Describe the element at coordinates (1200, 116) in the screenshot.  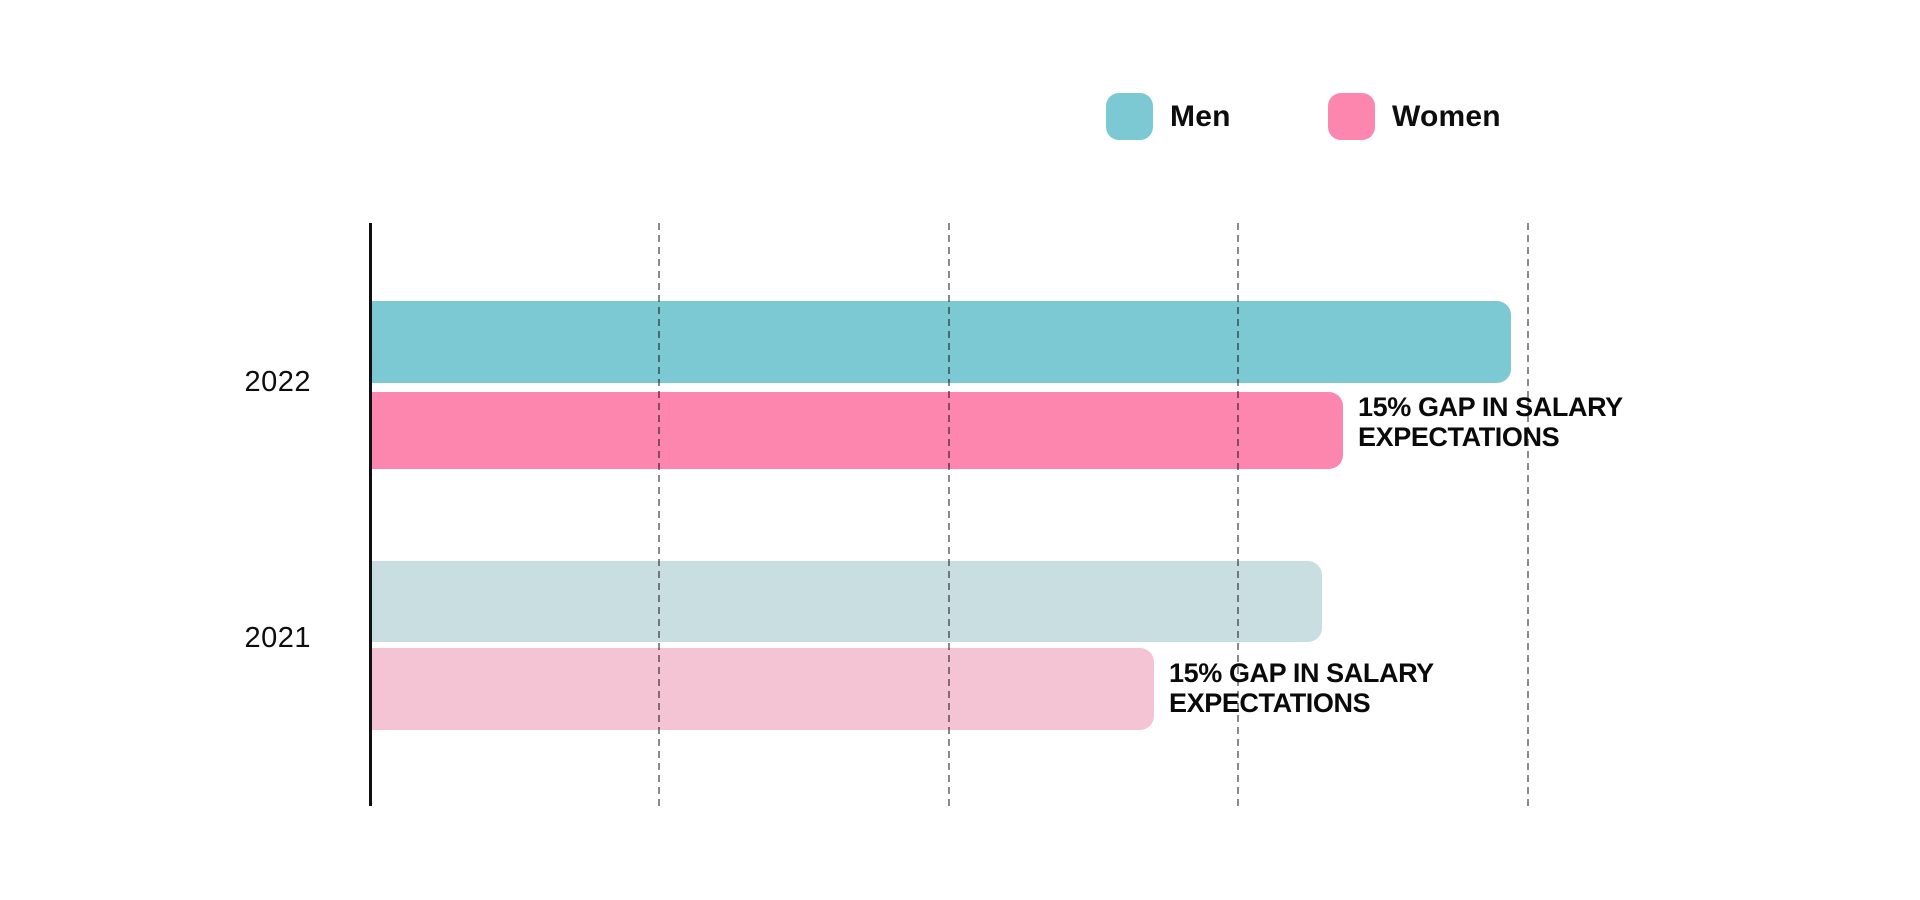
I see `legend-label-men: Men` at that location.